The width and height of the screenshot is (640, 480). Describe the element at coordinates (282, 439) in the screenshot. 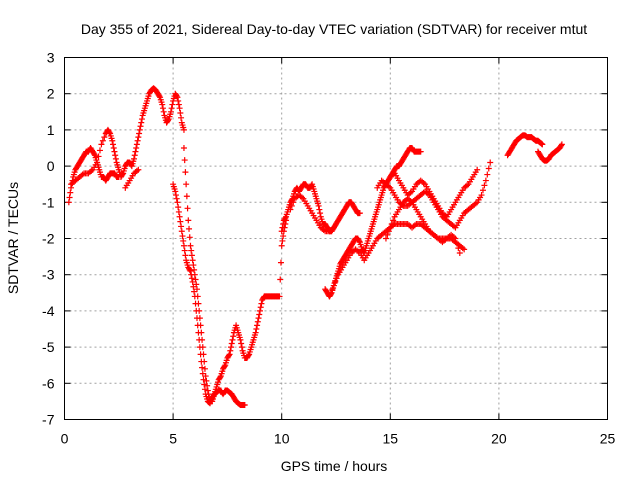

I see `x-tick-label: 10` at that location.